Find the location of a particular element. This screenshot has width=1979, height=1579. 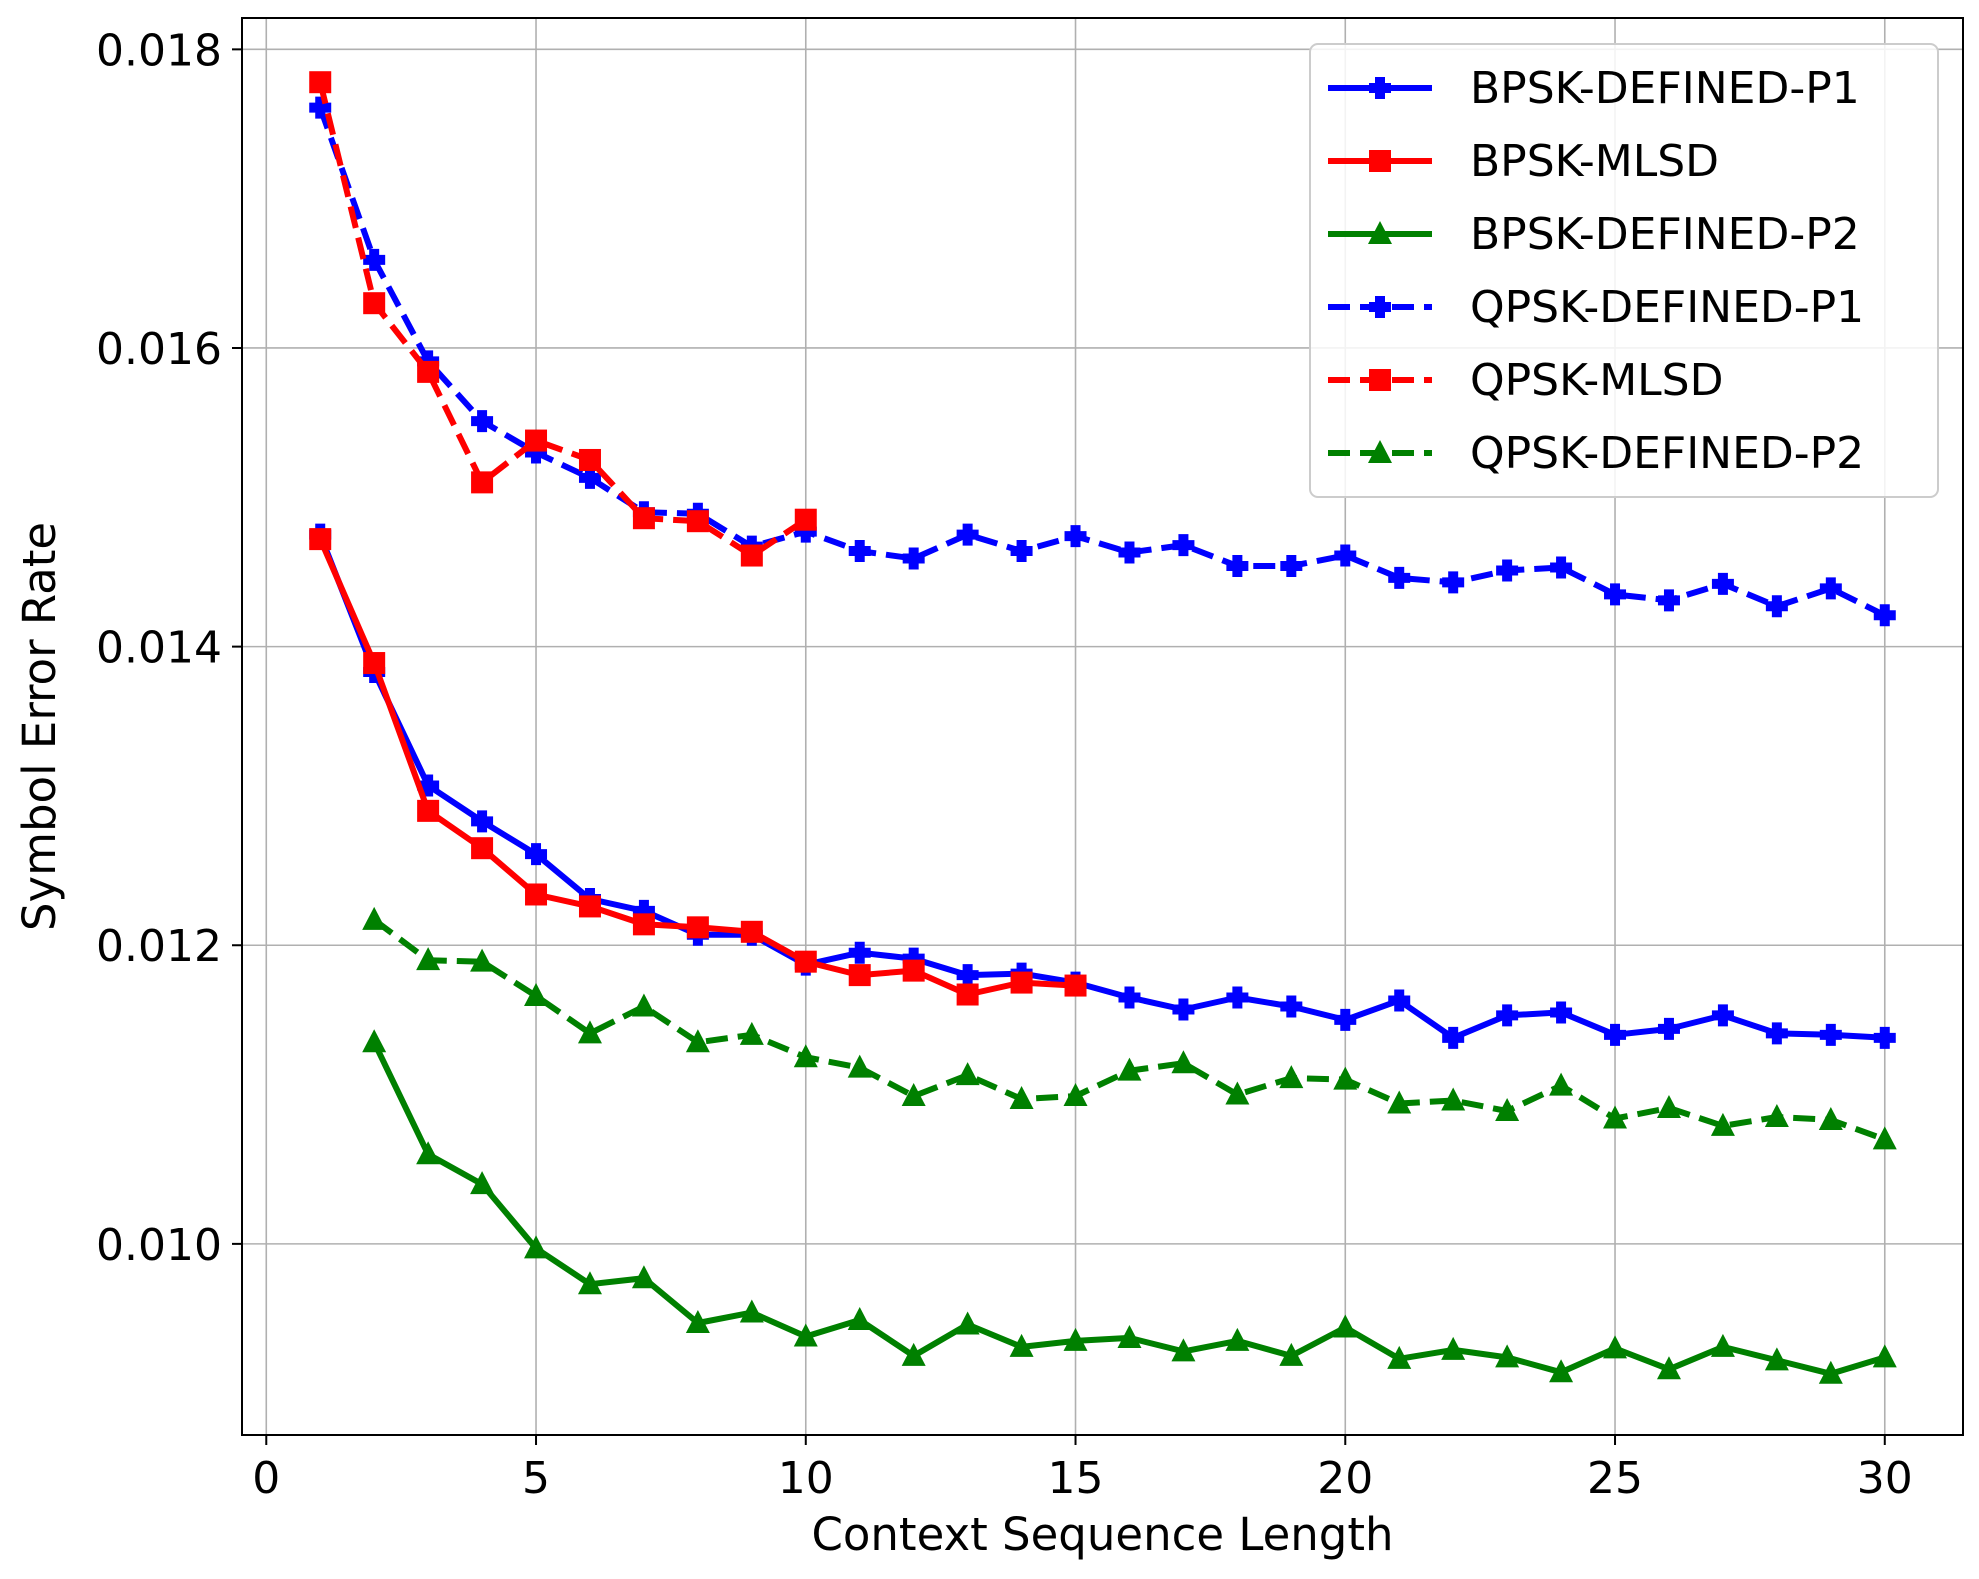

y-tick-label: 0.016 is located at coordinates (159, 349).